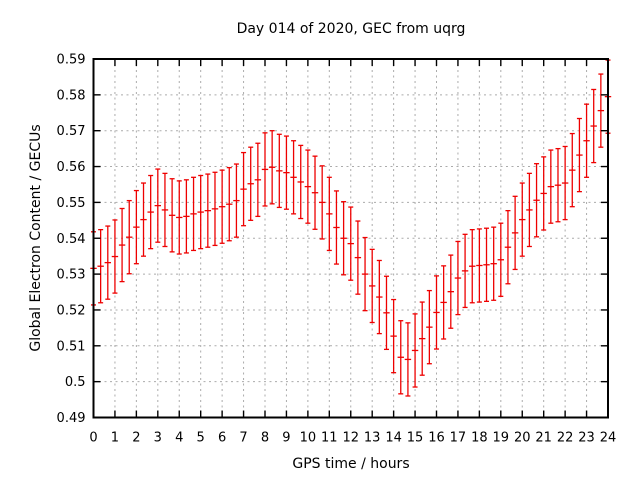  Describe the element at coordinates (71, 310) in the screenshot. I see `y-tick-label: 0.52` at that location.